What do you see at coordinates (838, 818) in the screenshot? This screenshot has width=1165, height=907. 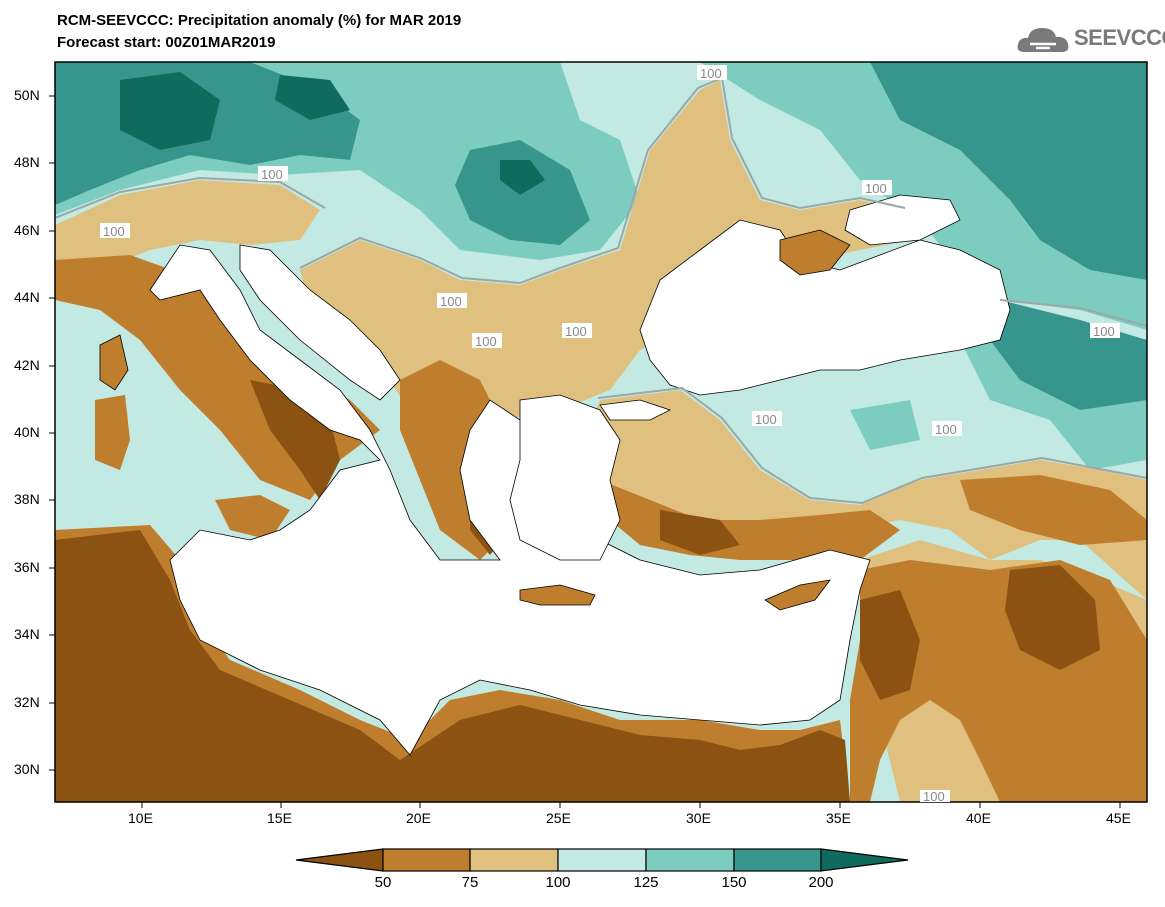 I see `lon-label: 35E` at bounding box center [838, 818].